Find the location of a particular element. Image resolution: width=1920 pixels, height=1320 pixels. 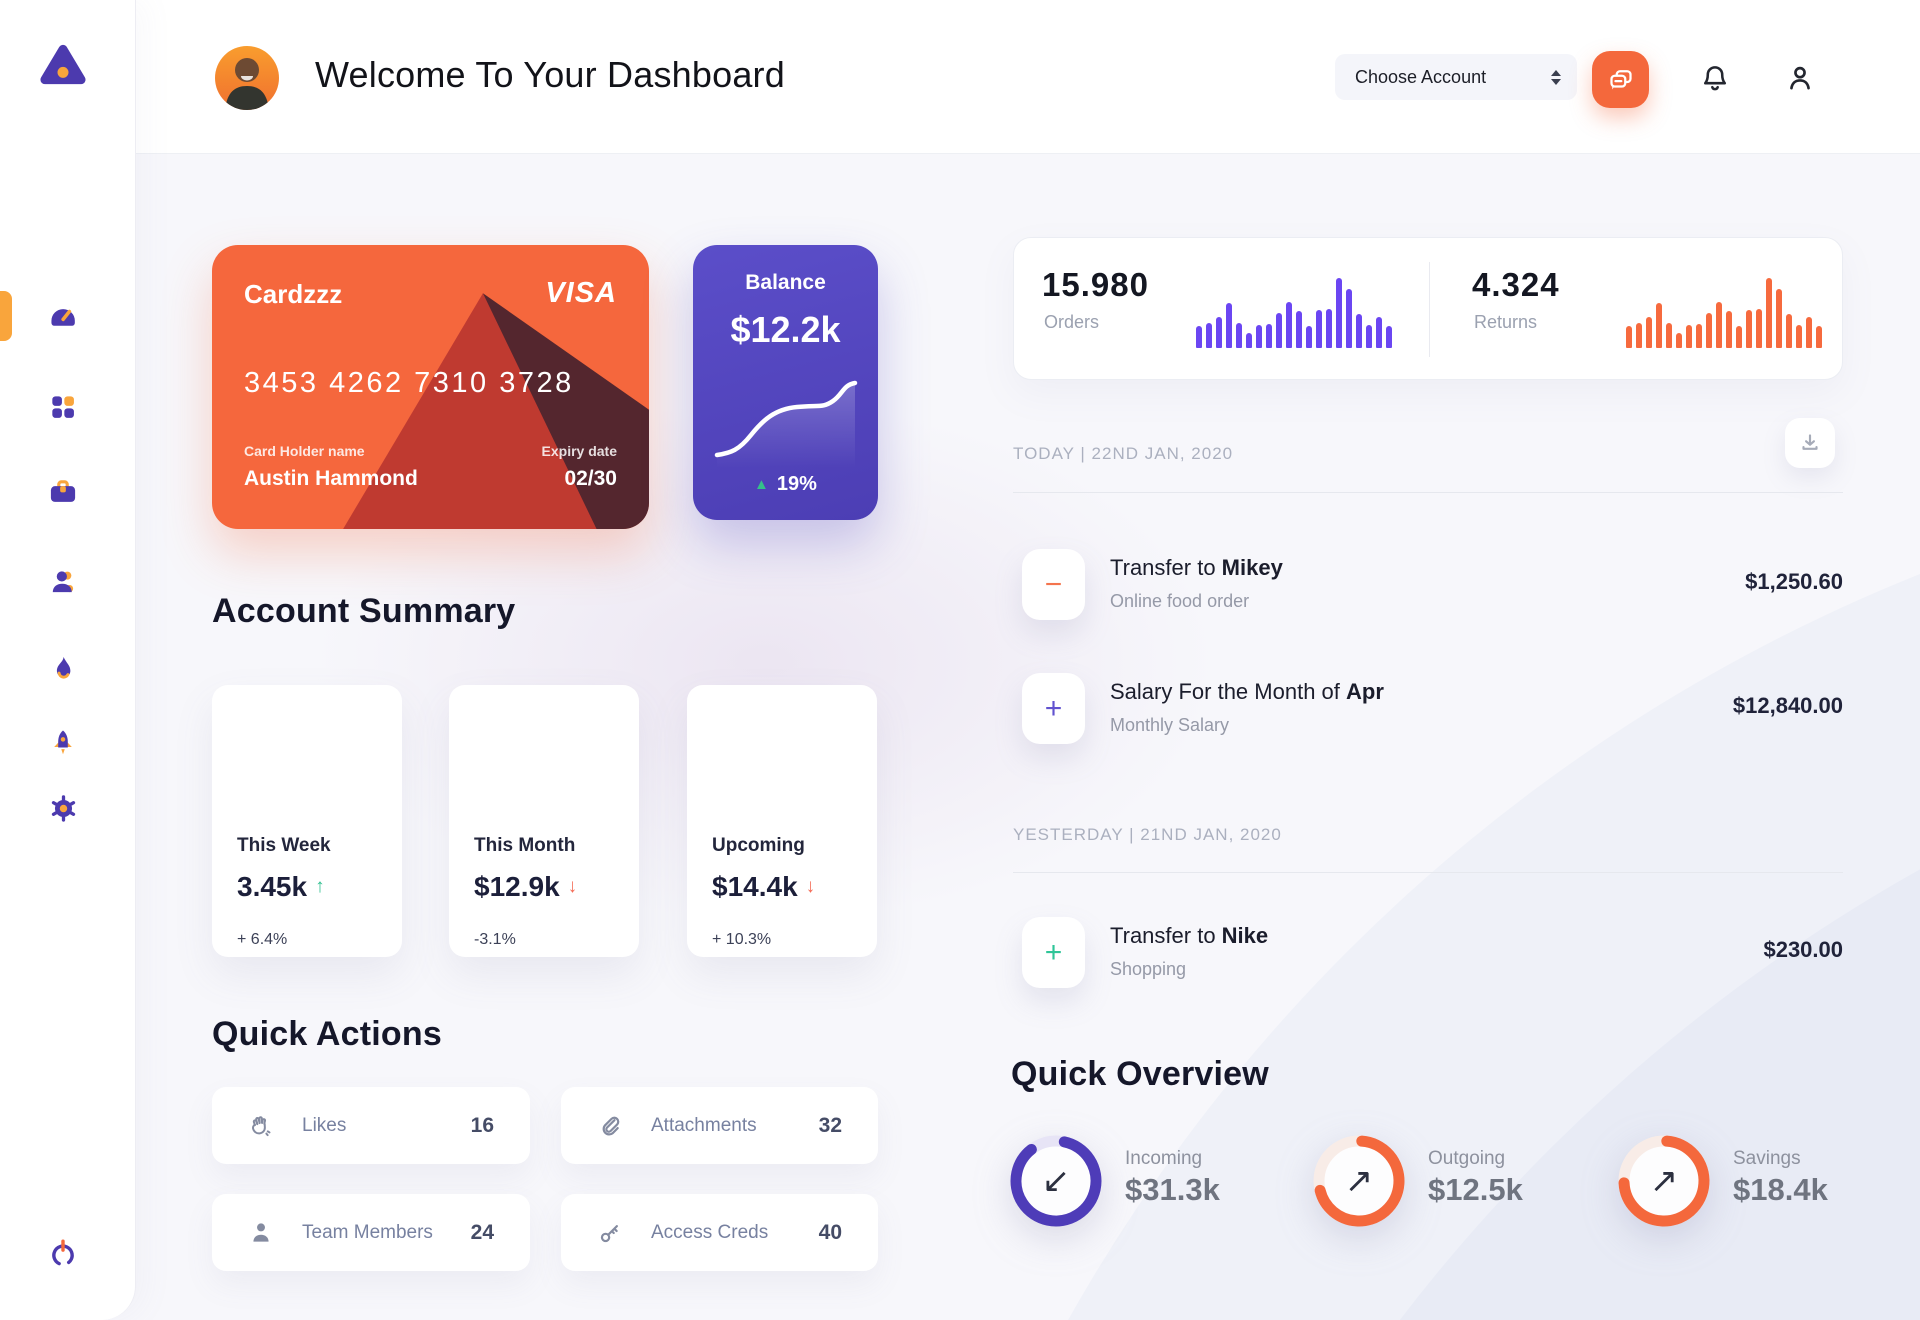

flame-icon is located at coordinates (63, 667).